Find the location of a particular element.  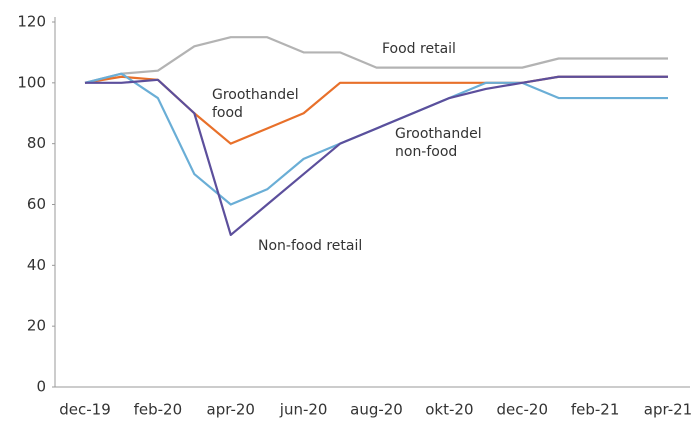

y-tick-label: 100 is located at coordinates (31, 82).